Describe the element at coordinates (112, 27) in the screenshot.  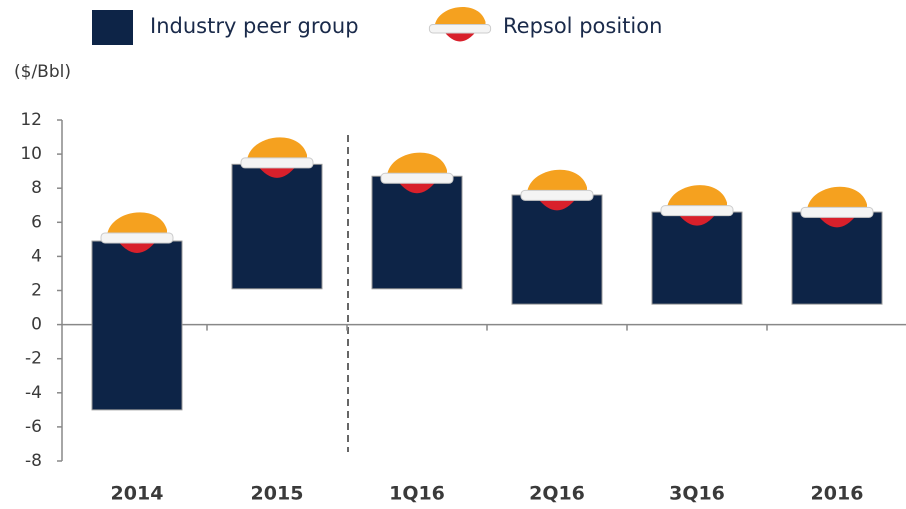
I see `legend-swatch` at that location.